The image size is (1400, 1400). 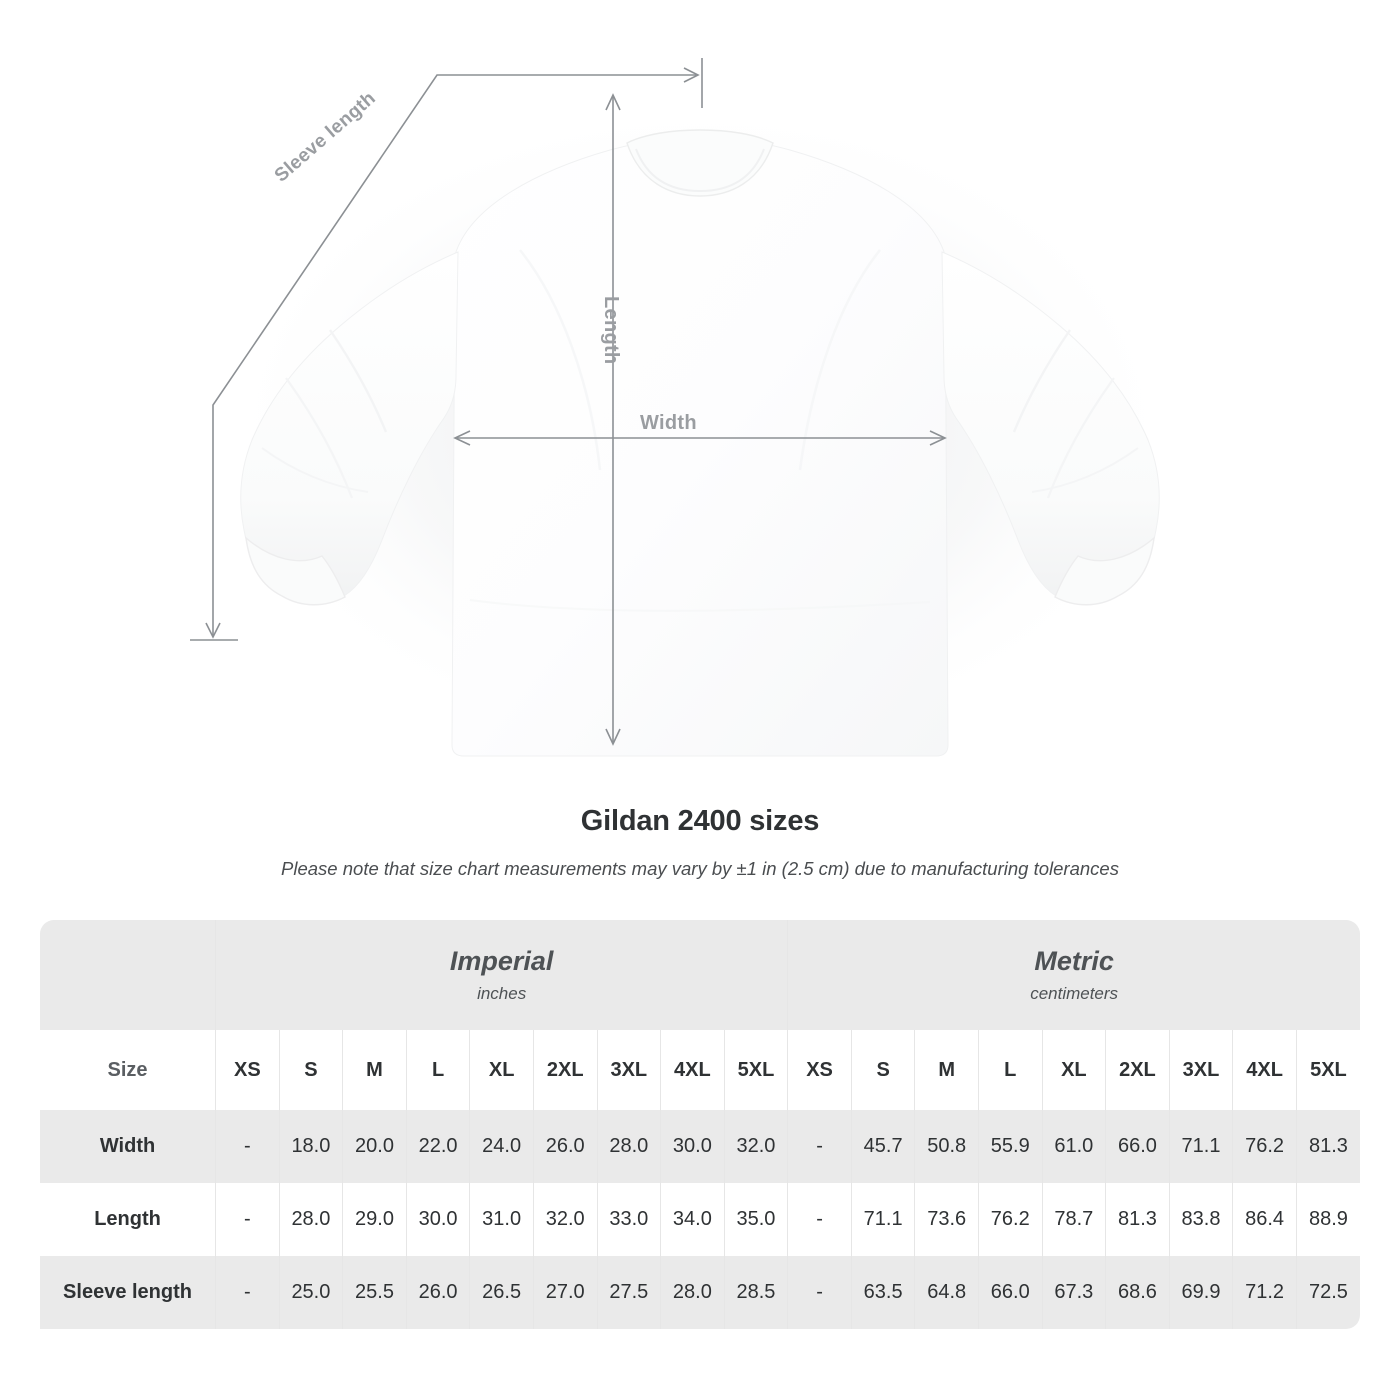 I want to click on cell-width-metric-s: 45.7, so click(x=883, y=1146).